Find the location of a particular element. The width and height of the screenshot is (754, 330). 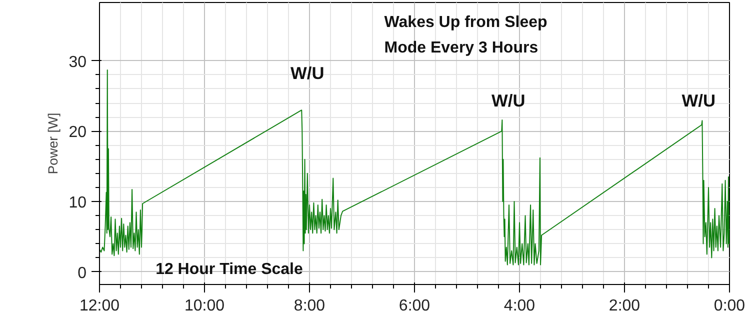

y-tick-label: 10 is located at coordinates (77, 203).